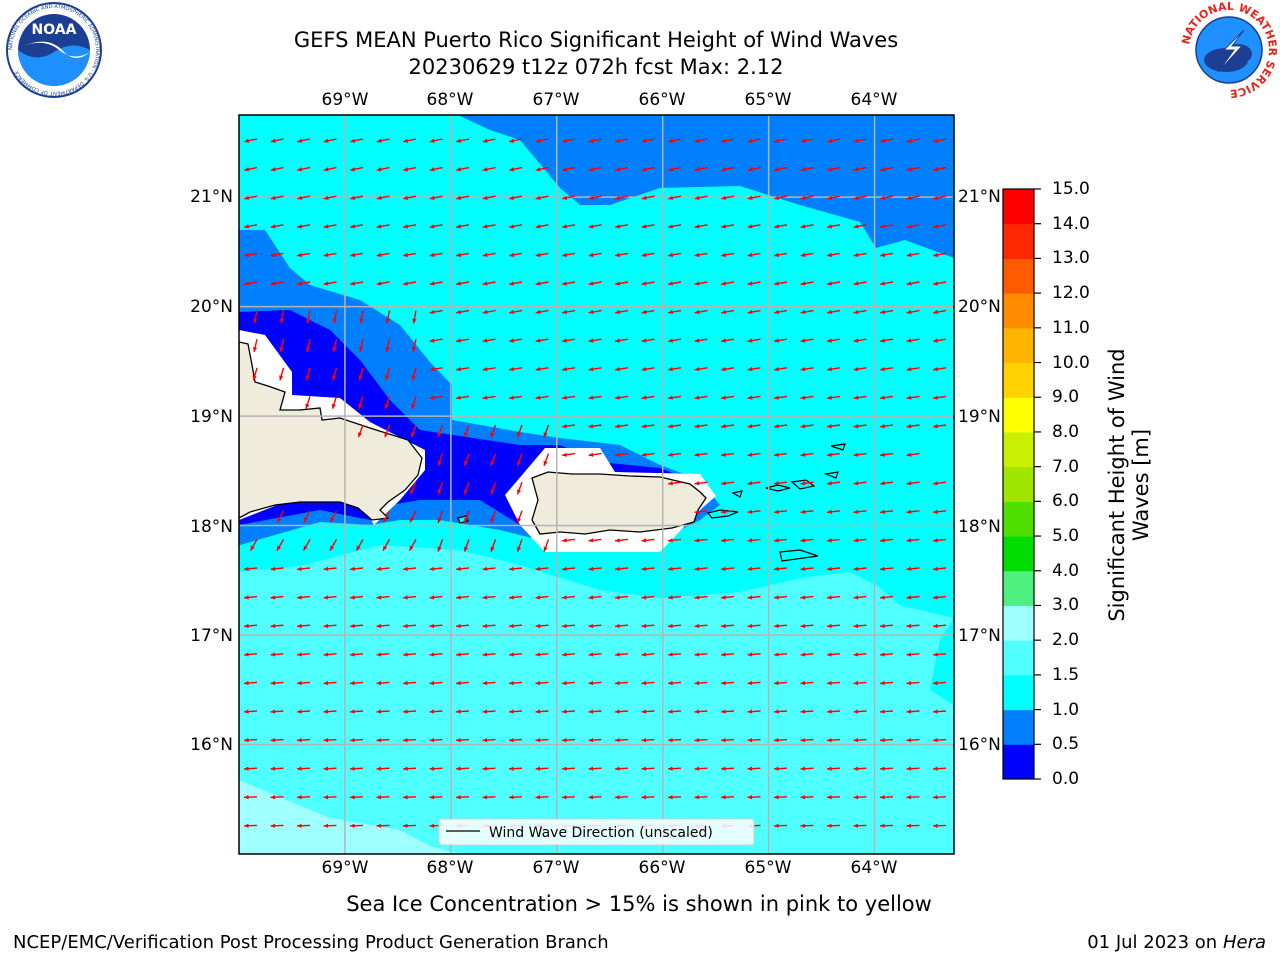  What do you see at coordinates (838, 447) in the screenshot?
I see `anegada-island` at bounding box center [838, 447].